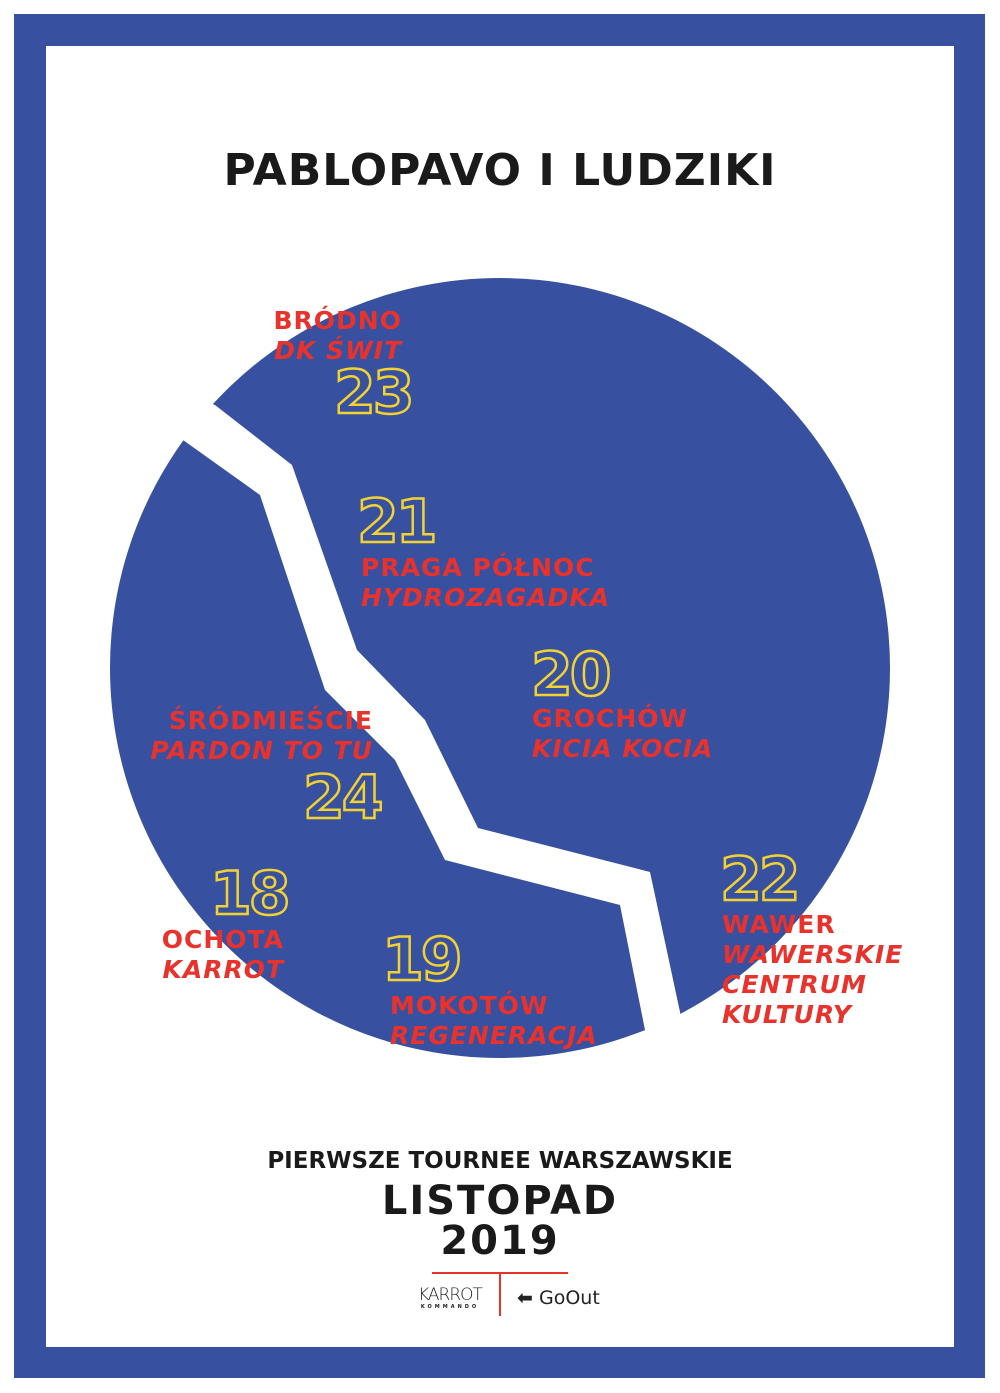 The height and width of the screenshot is (1393, 1000). I want to click on concert-srodmiescie: ŚRÓDMIEŚCIE PARDON TO TU, so click(261, 736).